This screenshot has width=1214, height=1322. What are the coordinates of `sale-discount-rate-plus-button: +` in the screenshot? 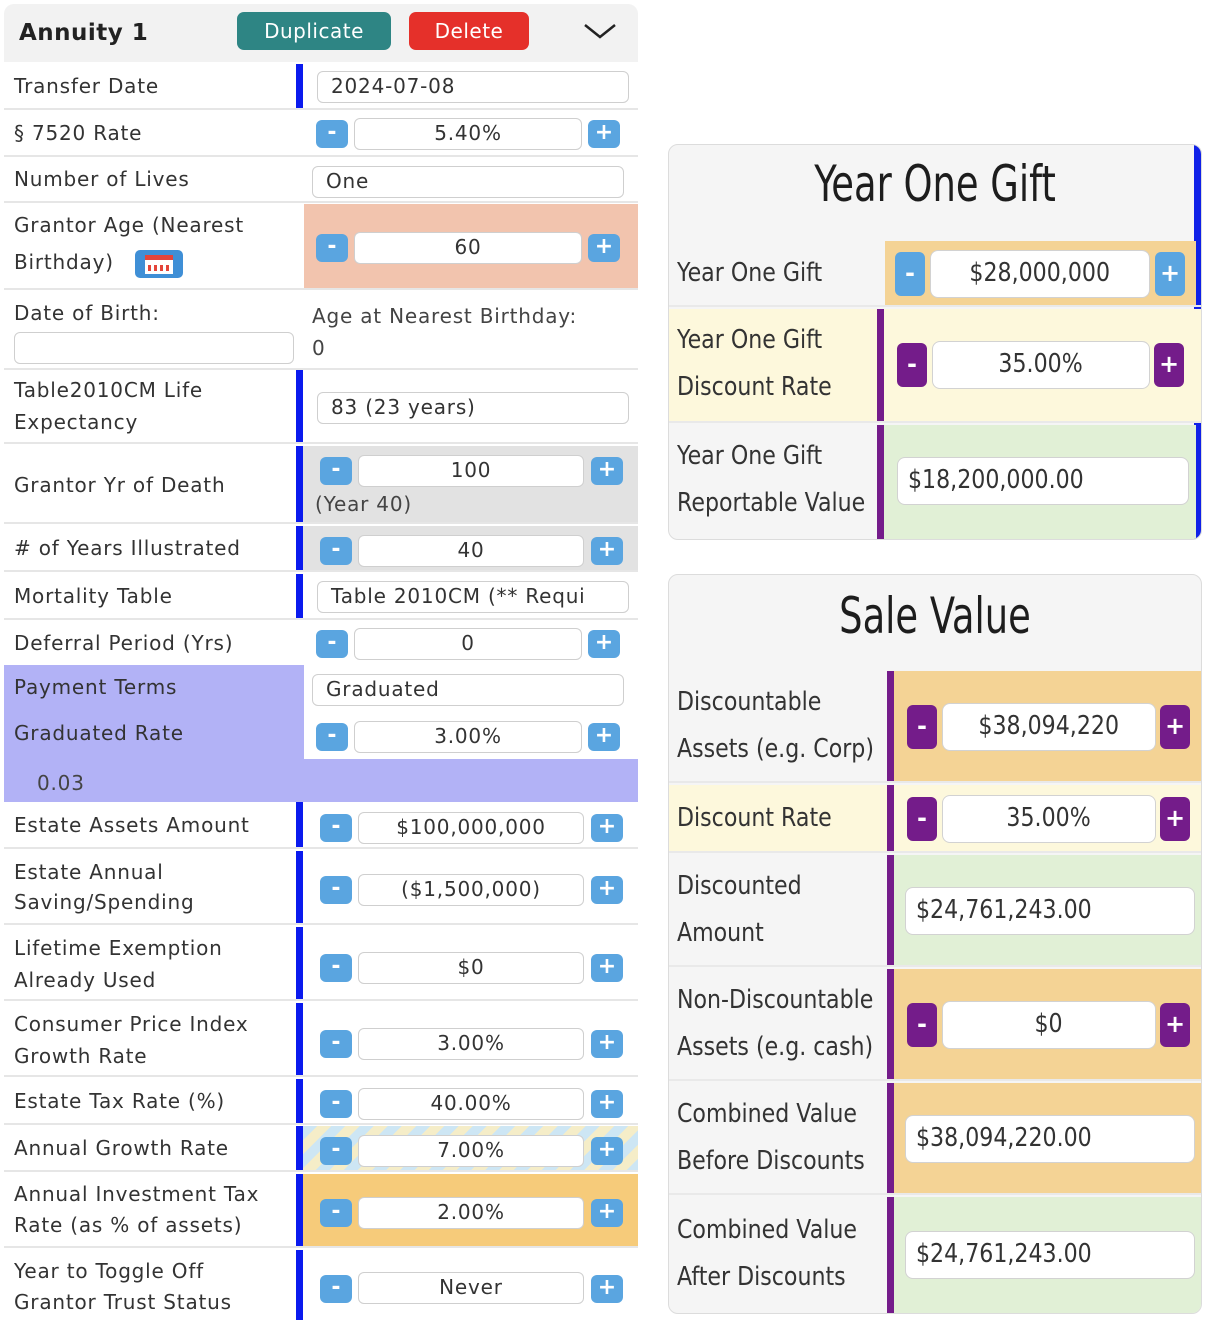 It's located at (1175, 819).